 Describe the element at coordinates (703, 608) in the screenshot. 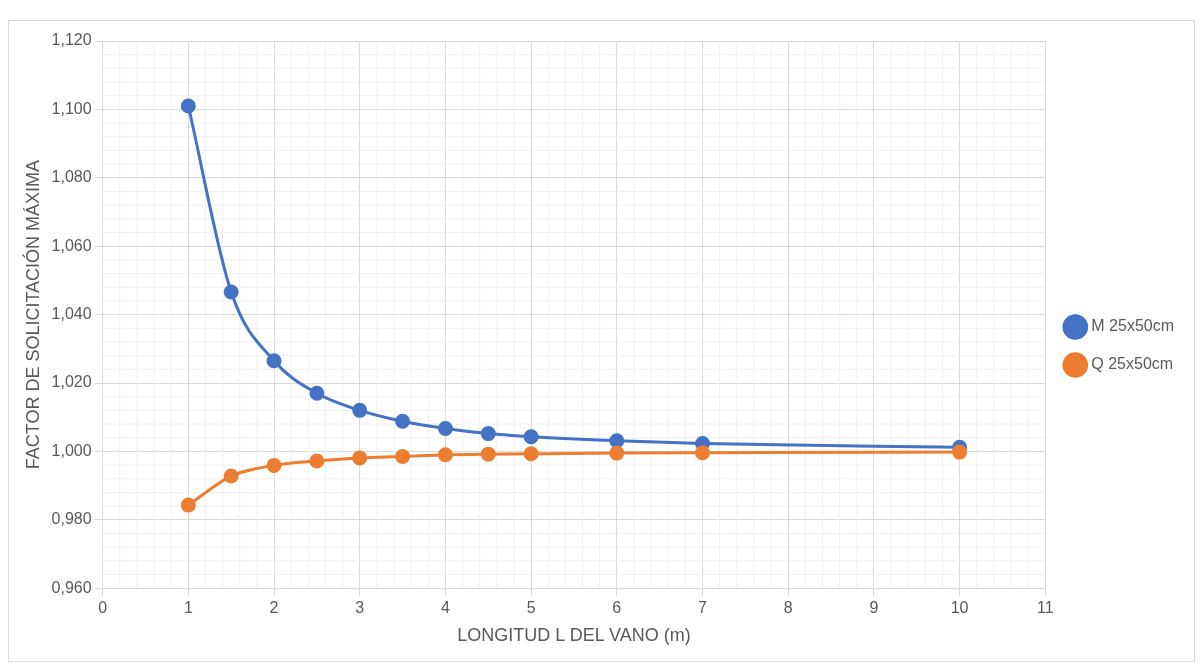

I see `x-tick-label: 7` at that location.